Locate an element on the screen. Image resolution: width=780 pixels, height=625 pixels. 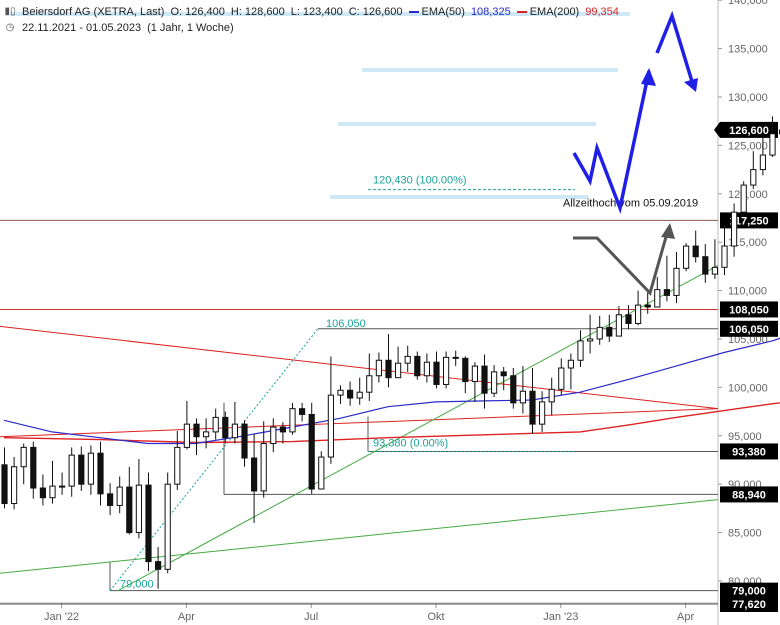
price-badge-label: 79,000 is located at coordinates (749, 592).